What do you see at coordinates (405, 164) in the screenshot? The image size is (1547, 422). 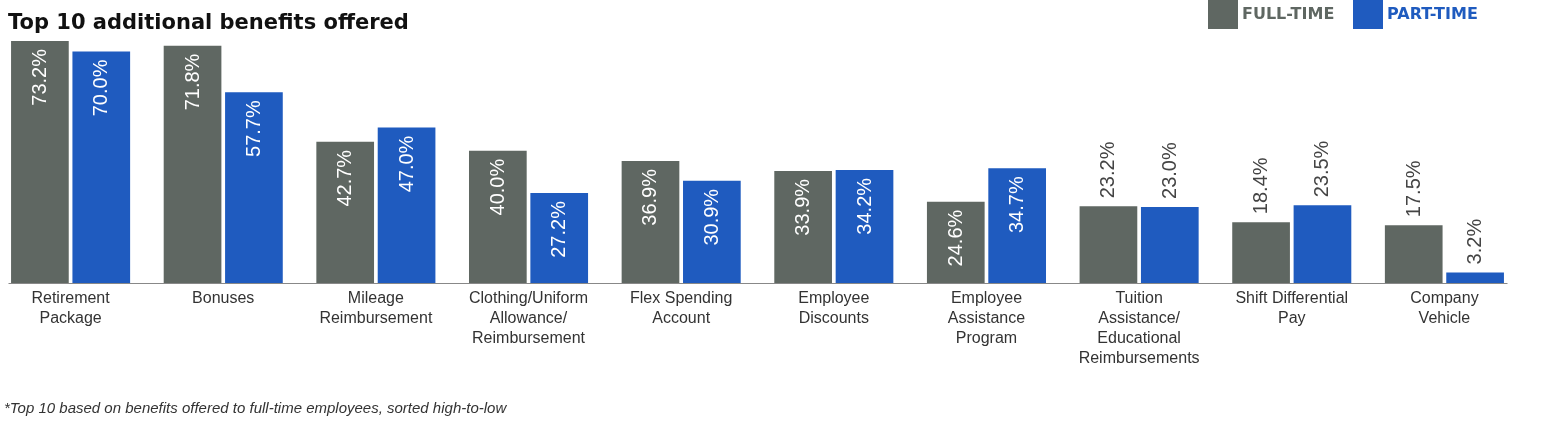 I see `data-label: 47.0%` at bounding box center [405, 164].